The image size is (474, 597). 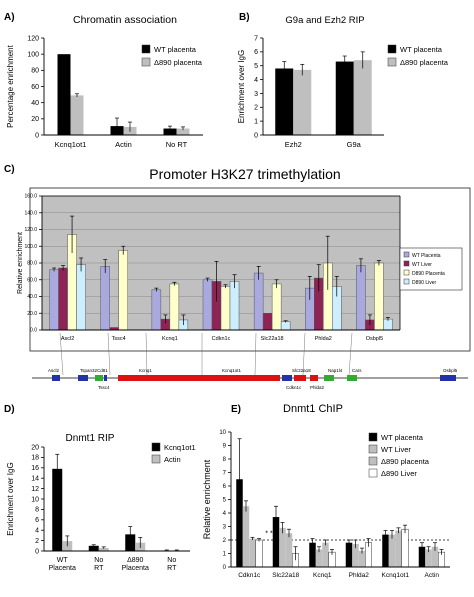 What do you see at coordinates (172, 568) in the screenshot?
I see `x-tick-label: RT` at bounding box center [172, 568].